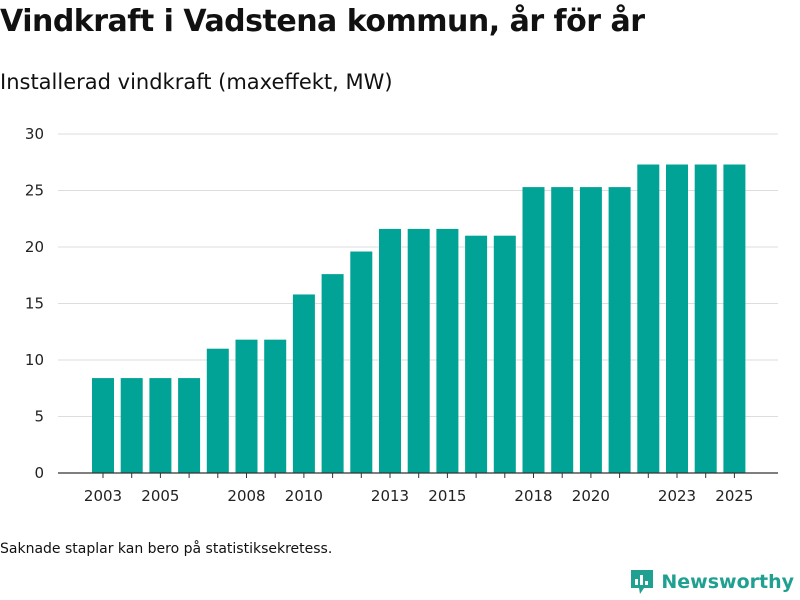  What do you see at coordinates (734, 318) in the screenshot?
I see `bar-2025` at bounding box center [734, 318].